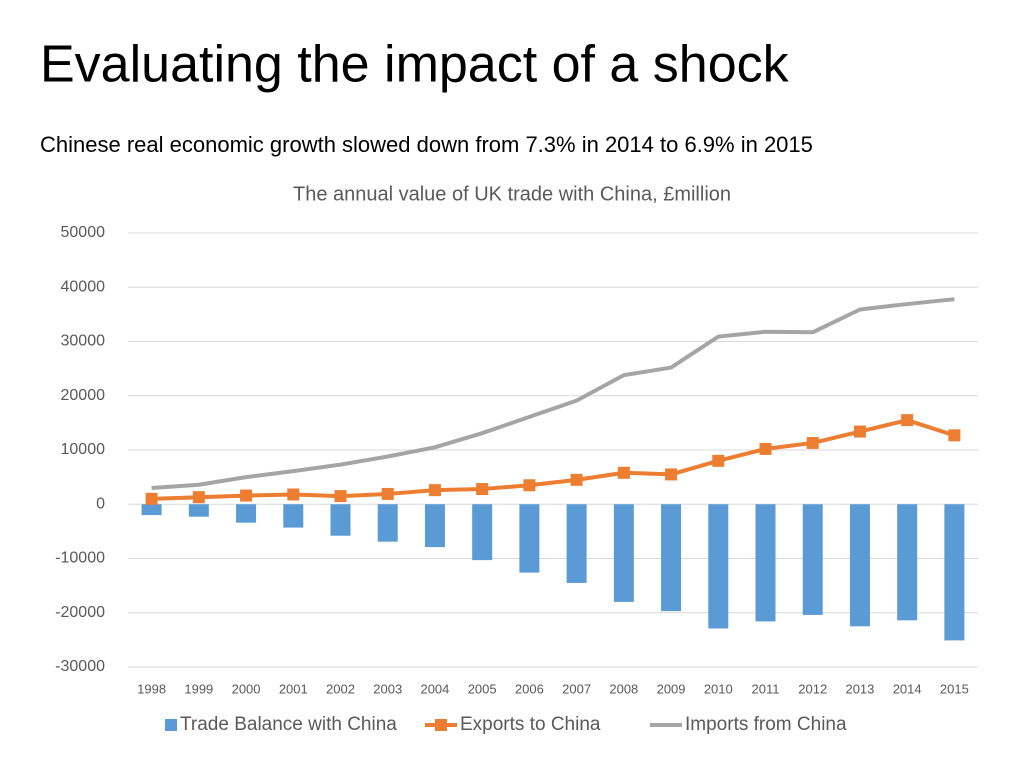  I want to click on legend-label: Trade Balance with China, so click(288, 724).